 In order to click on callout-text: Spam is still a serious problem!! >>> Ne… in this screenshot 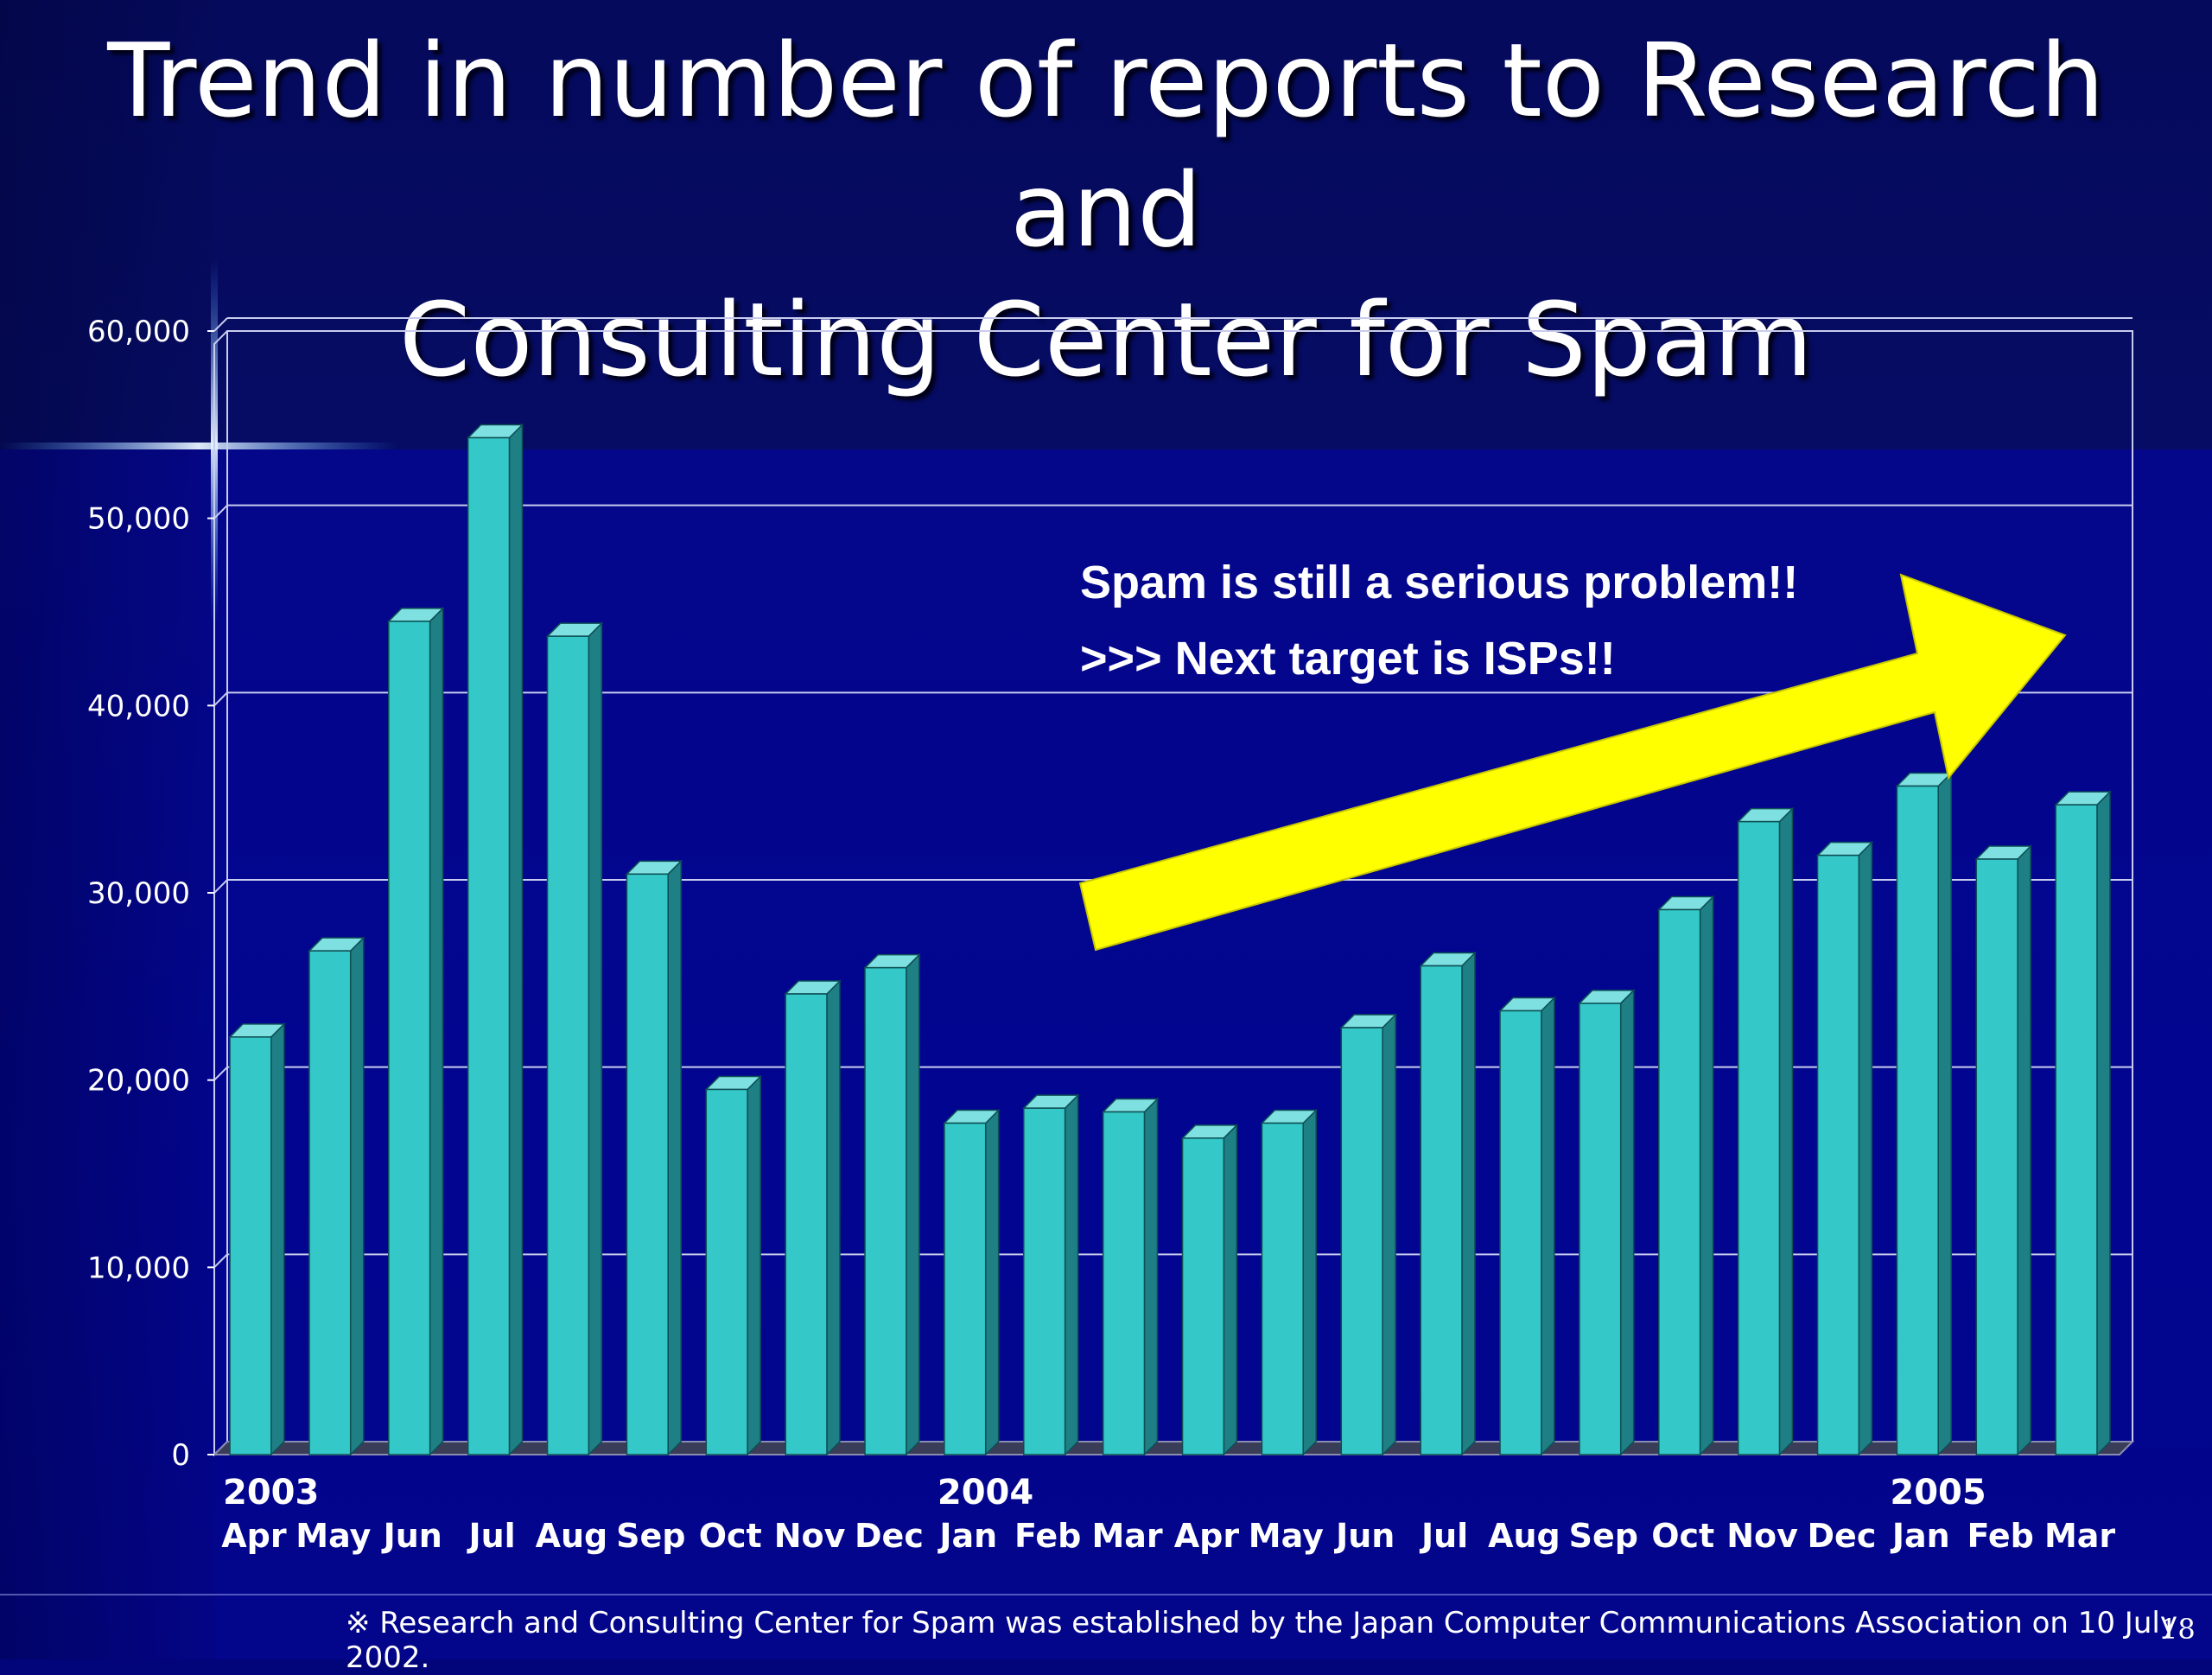, I will do `click(1439, 621)`.